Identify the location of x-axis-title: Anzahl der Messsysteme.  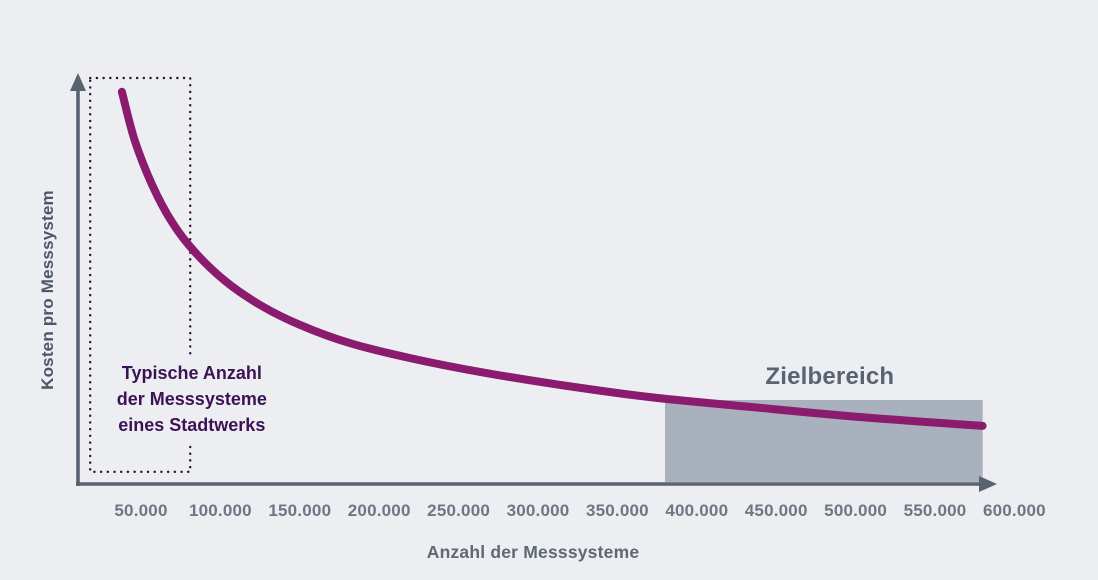
(533, 552).